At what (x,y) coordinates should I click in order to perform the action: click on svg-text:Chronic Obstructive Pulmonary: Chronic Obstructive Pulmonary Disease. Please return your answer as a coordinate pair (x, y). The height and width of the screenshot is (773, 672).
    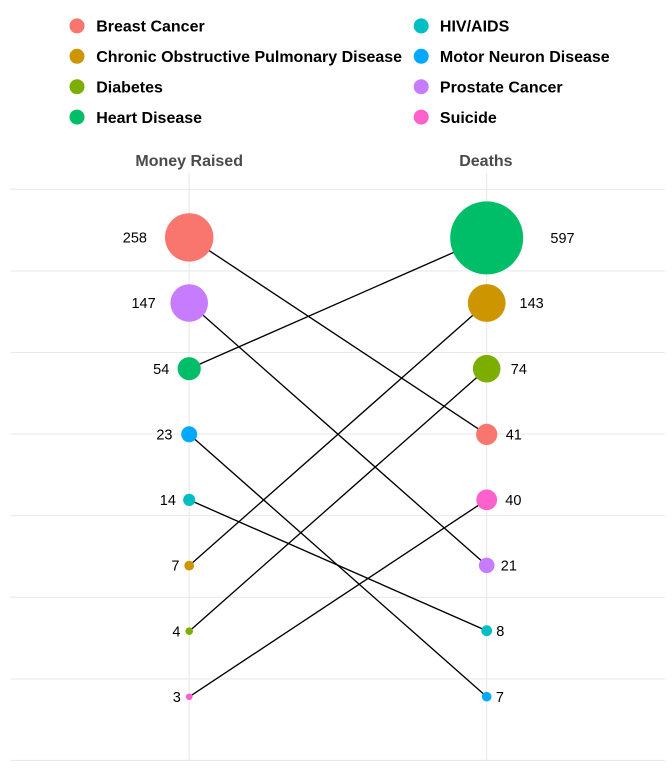
    Looking at the image, I should click on (249, 57).